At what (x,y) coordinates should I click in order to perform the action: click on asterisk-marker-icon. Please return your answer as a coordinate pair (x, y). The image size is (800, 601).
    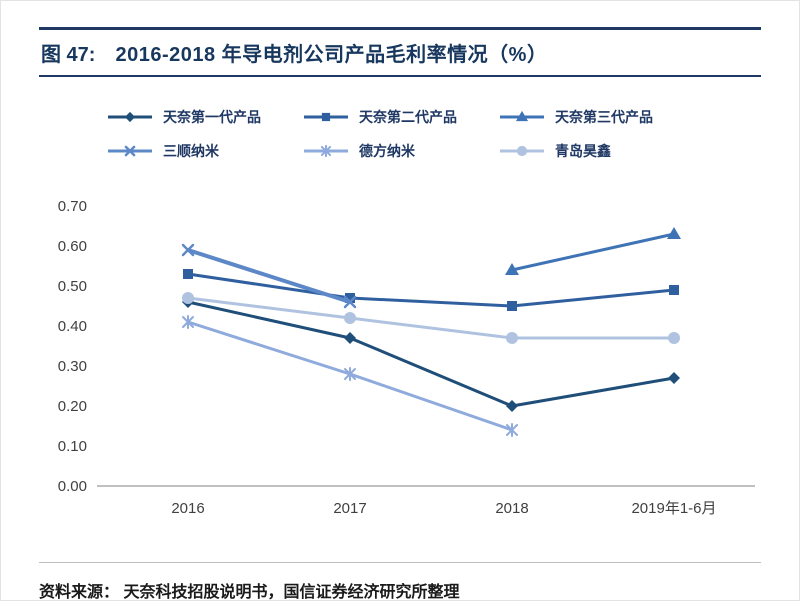
    Looking at the image, I should click on (326, 151).